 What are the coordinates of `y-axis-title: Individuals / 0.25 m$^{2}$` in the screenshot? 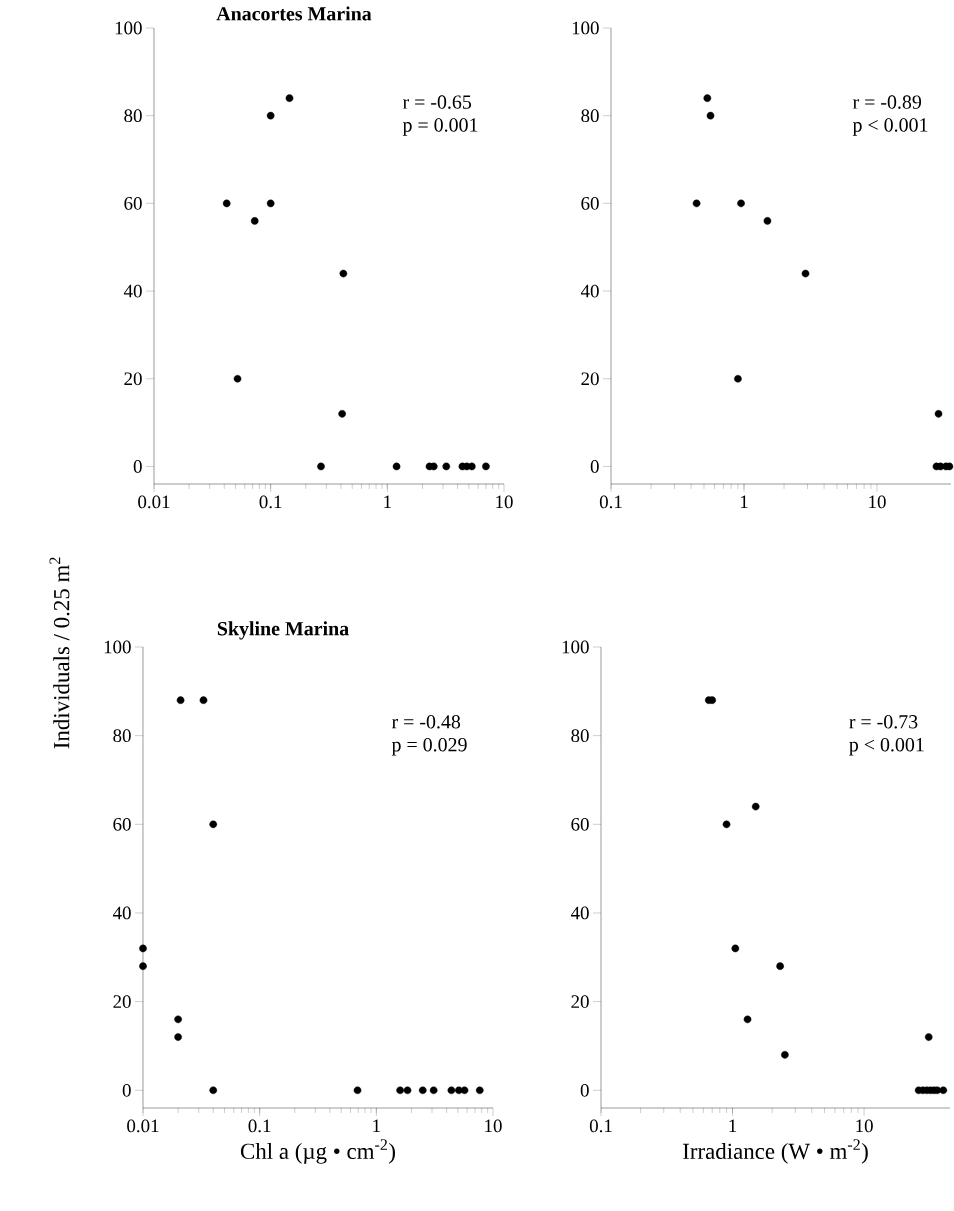 It's located at (59, 653).